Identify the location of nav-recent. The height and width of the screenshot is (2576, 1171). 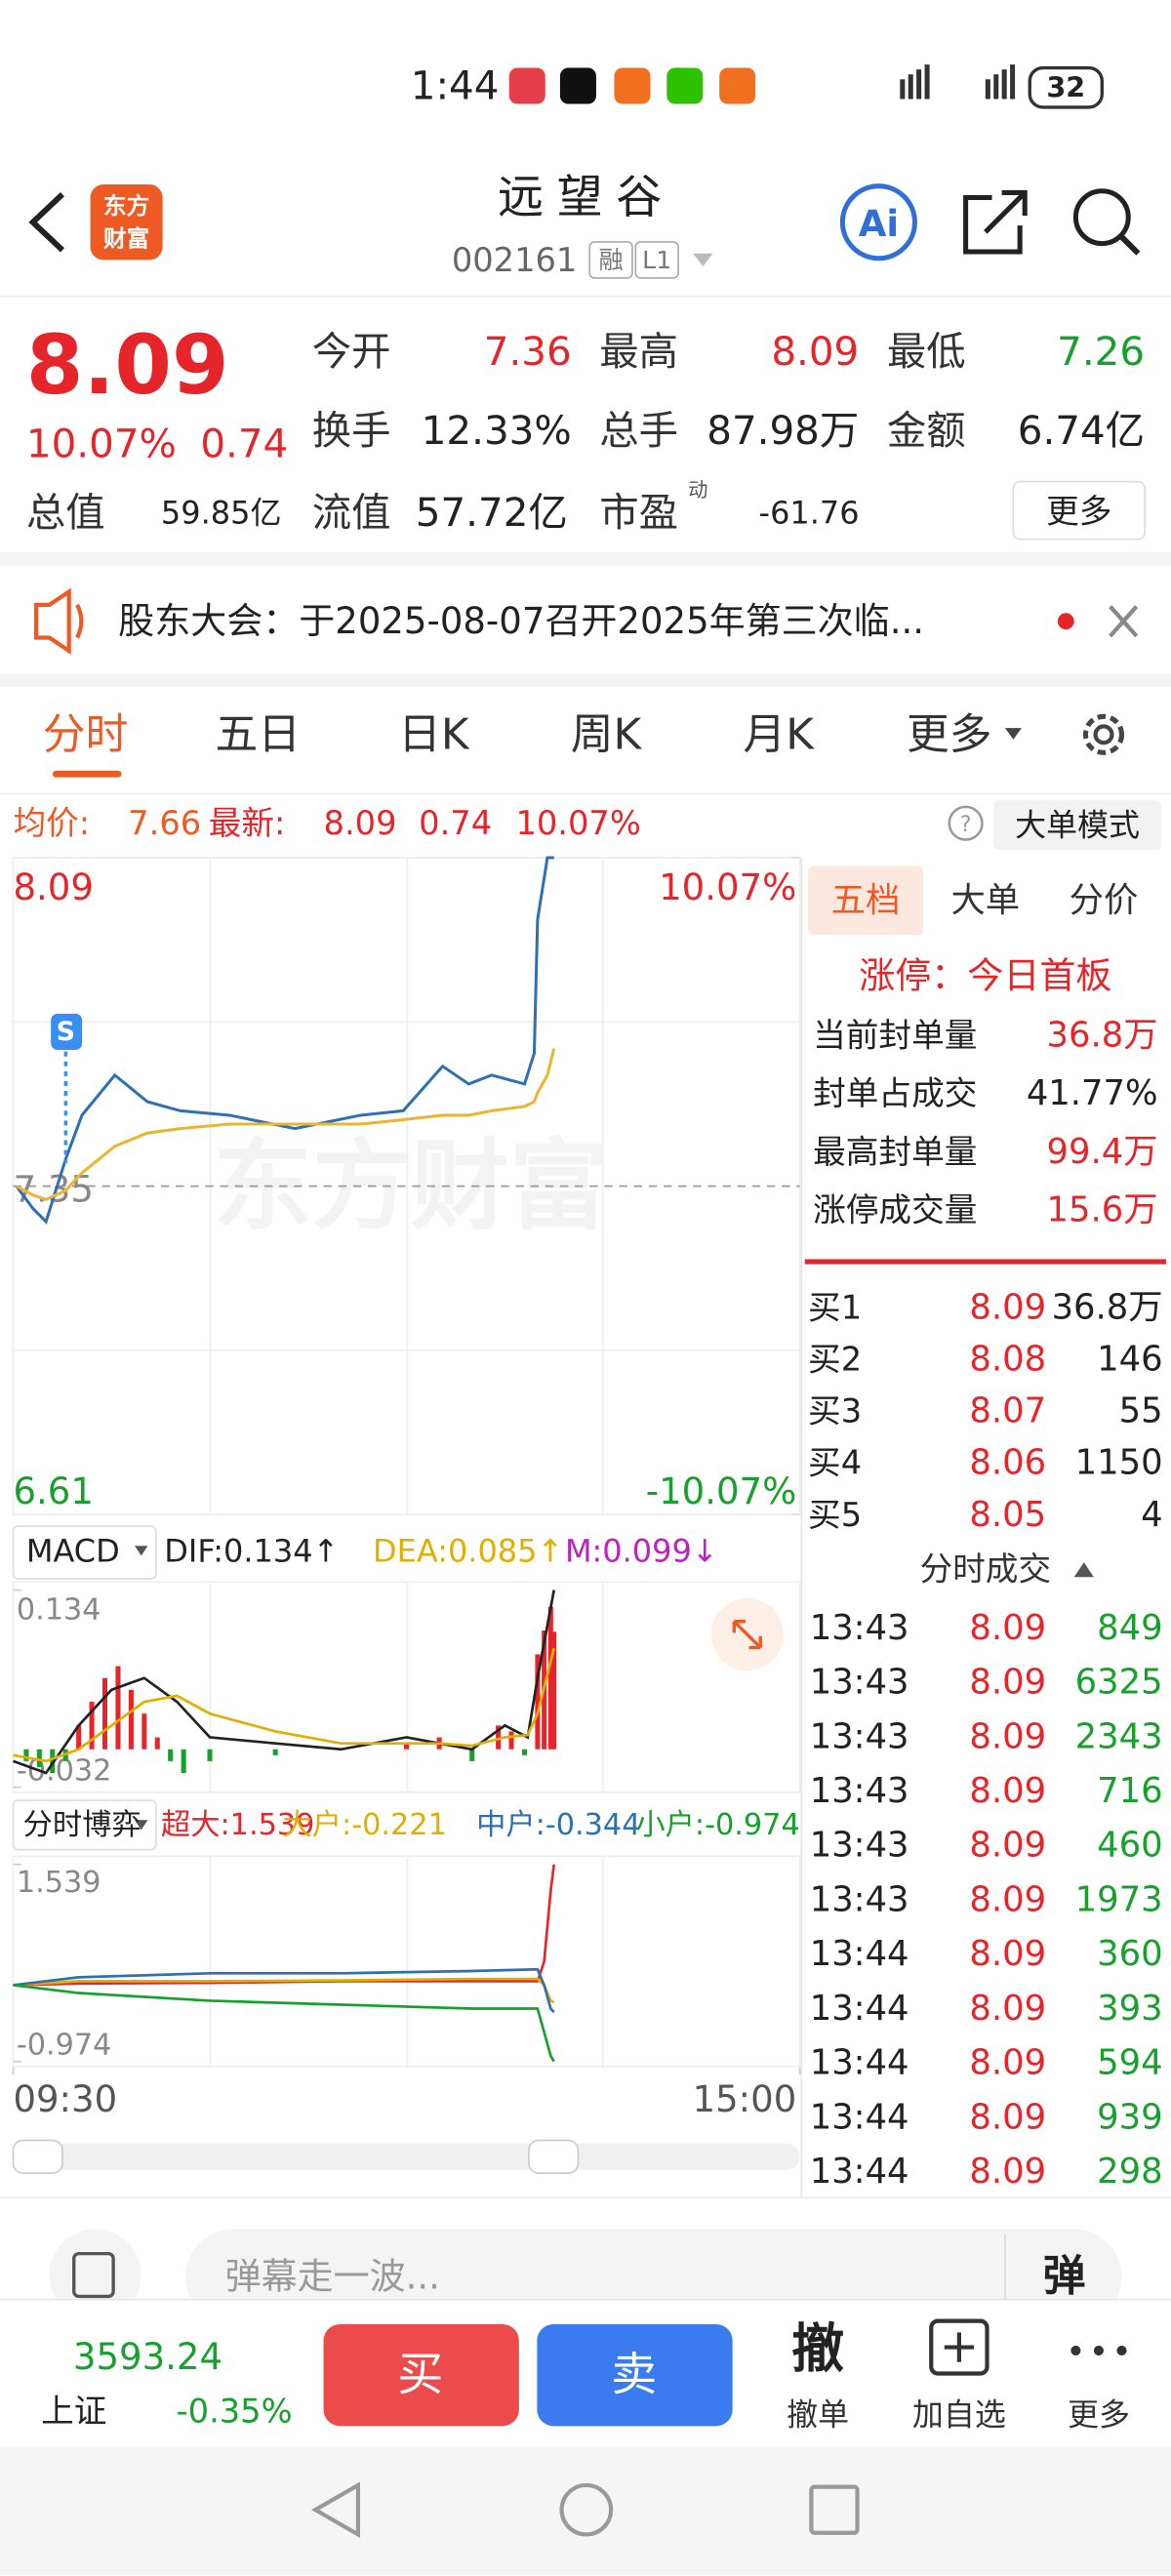
(834, 2509).